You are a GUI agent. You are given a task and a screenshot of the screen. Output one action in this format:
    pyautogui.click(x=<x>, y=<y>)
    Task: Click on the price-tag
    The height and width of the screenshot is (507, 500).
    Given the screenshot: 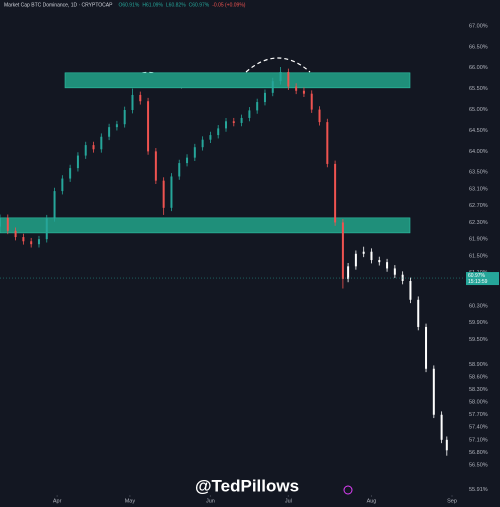 What is the action you would take?
    pyautogui.click(x=482, y=279)
    